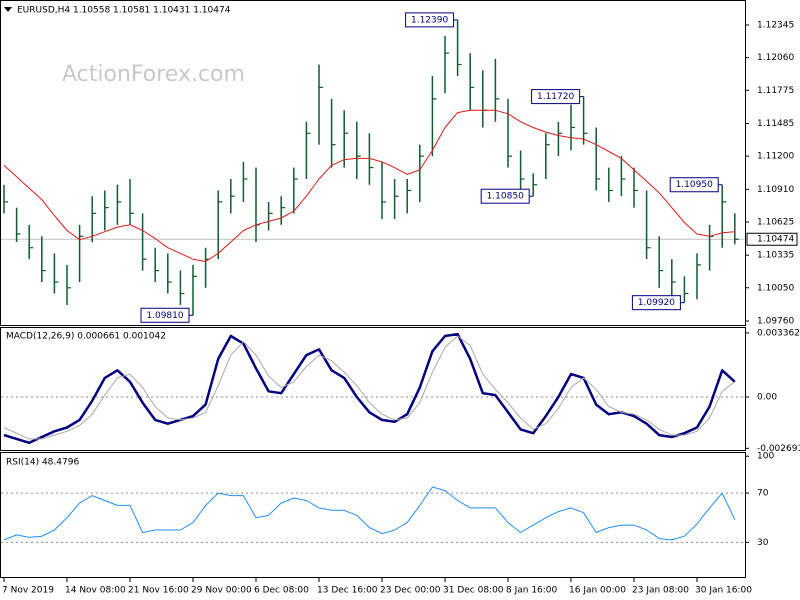 This screenshot has height=600, width=800. Describe the element at coordinates (763, 543) in the screenshot. I see `y-tick-label: 30` at that location.